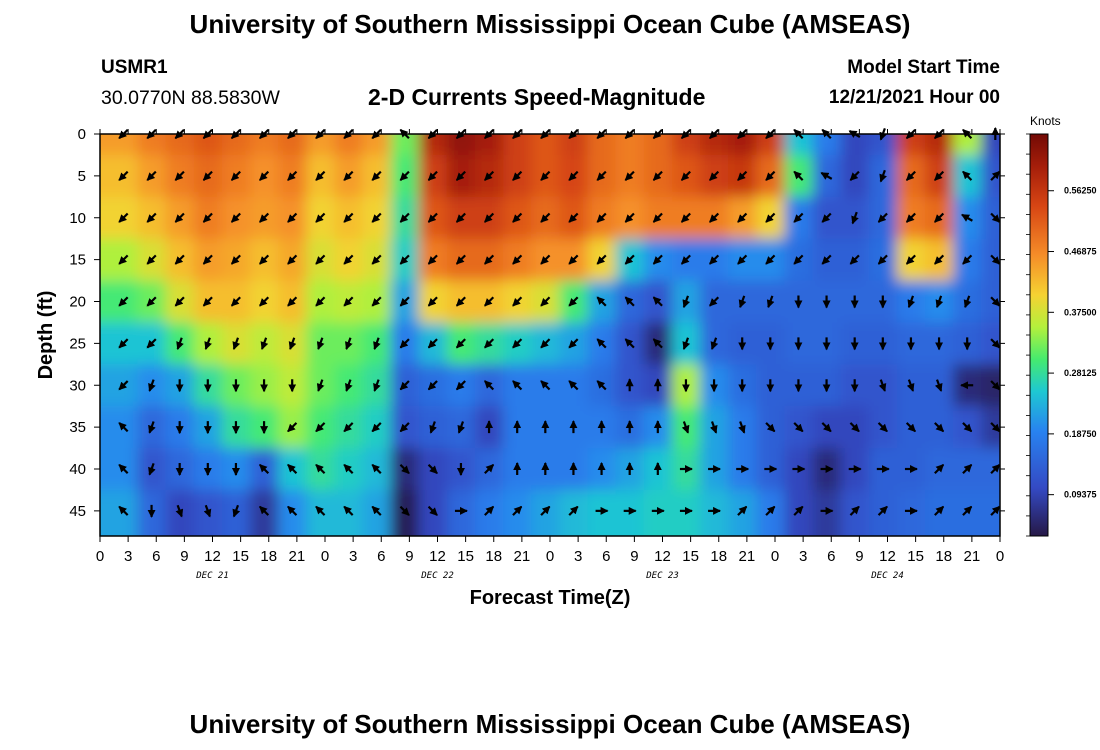 The image size is (1100, 750). I want to click on colorbar, so click(1039, 335).